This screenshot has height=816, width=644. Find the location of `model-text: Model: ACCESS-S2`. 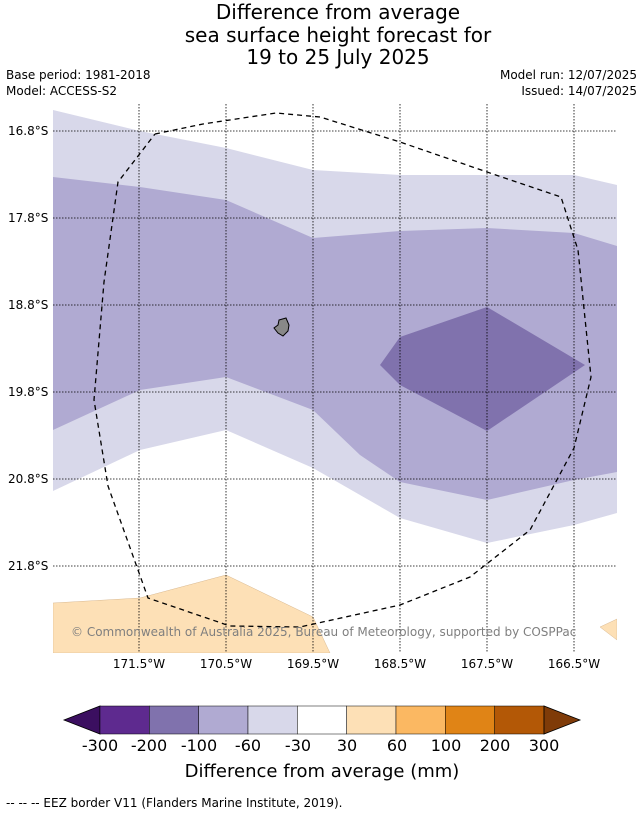

model-text: Model: ACCESS-S2 is located at coordinates (62, 91).